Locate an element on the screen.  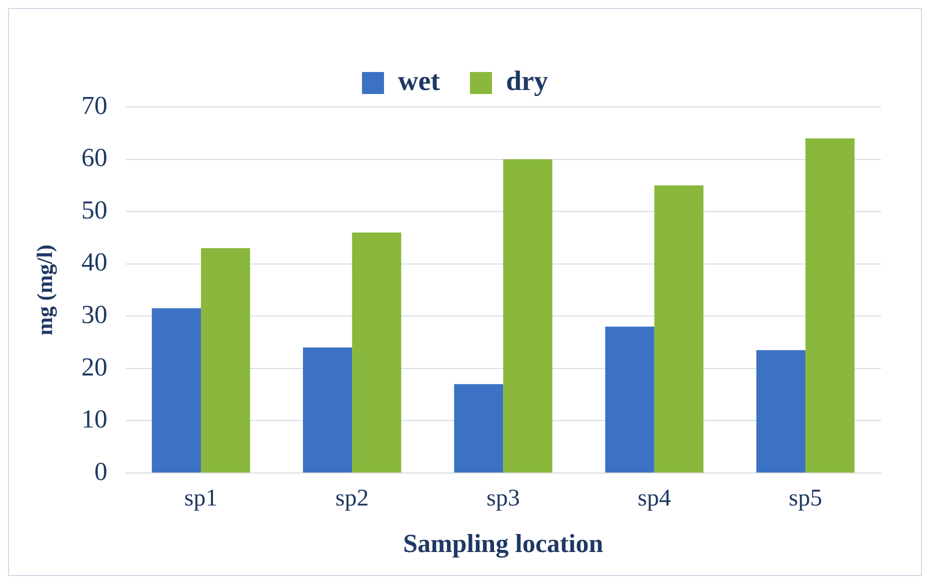
legend-label: wet is located at coordinates (419, 82).